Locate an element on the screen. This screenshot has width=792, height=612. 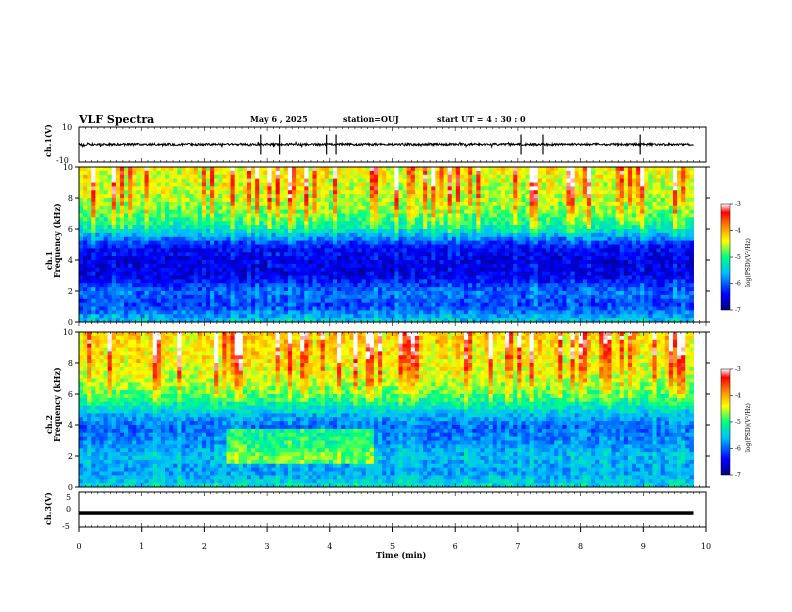
station-label: station=OUJ is located at coordinates (371, 119).